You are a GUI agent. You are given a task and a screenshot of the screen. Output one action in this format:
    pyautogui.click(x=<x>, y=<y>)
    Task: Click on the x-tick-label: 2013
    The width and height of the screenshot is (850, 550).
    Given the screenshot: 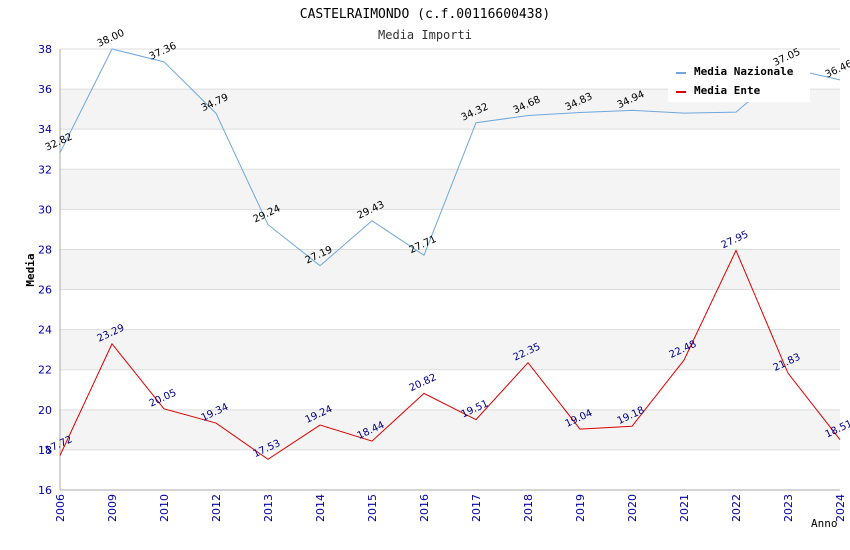 What is the action you would take?
    pyautogui.click(x=268, y=508)
    